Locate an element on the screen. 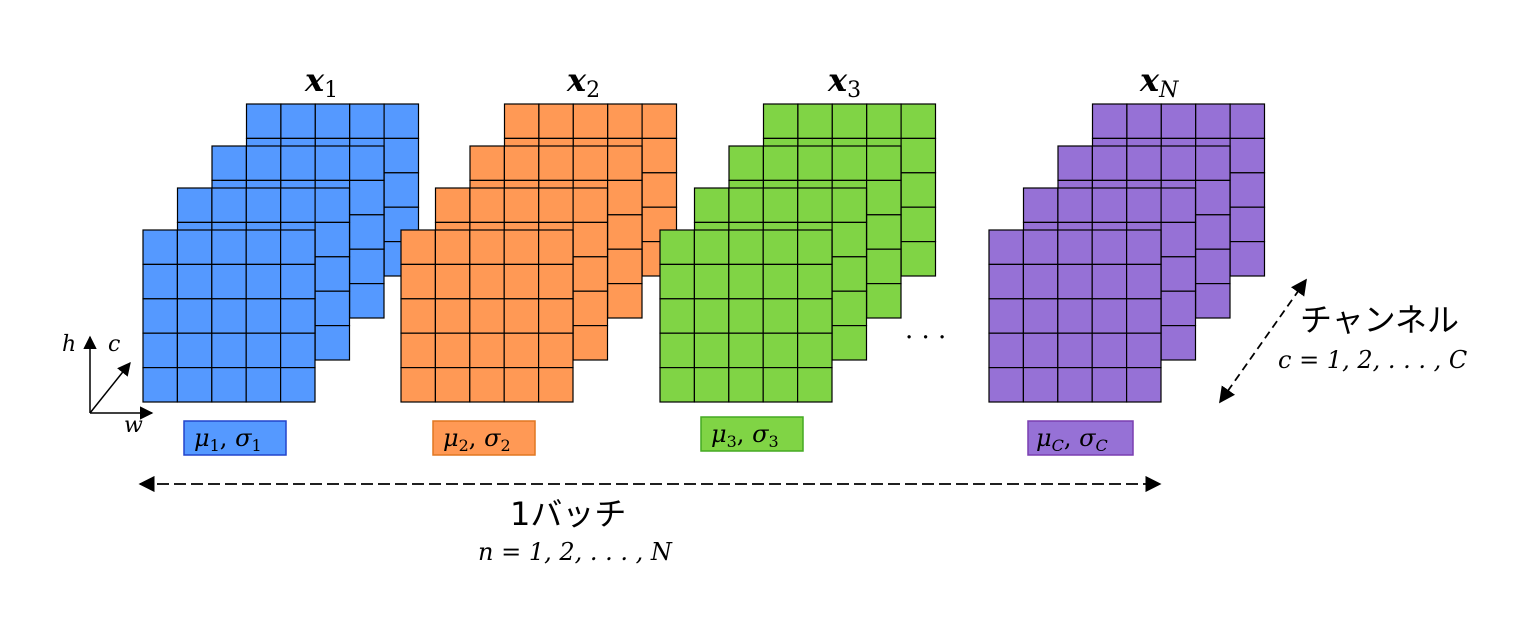 This screenshot has height=632, width=1536. sample-label-x3: x3 is located at coordinates (844, 82).